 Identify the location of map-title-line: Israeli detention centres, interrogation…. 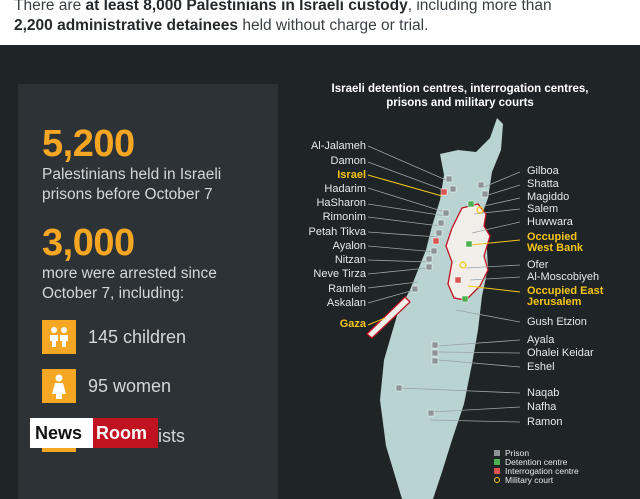
(460, 89).